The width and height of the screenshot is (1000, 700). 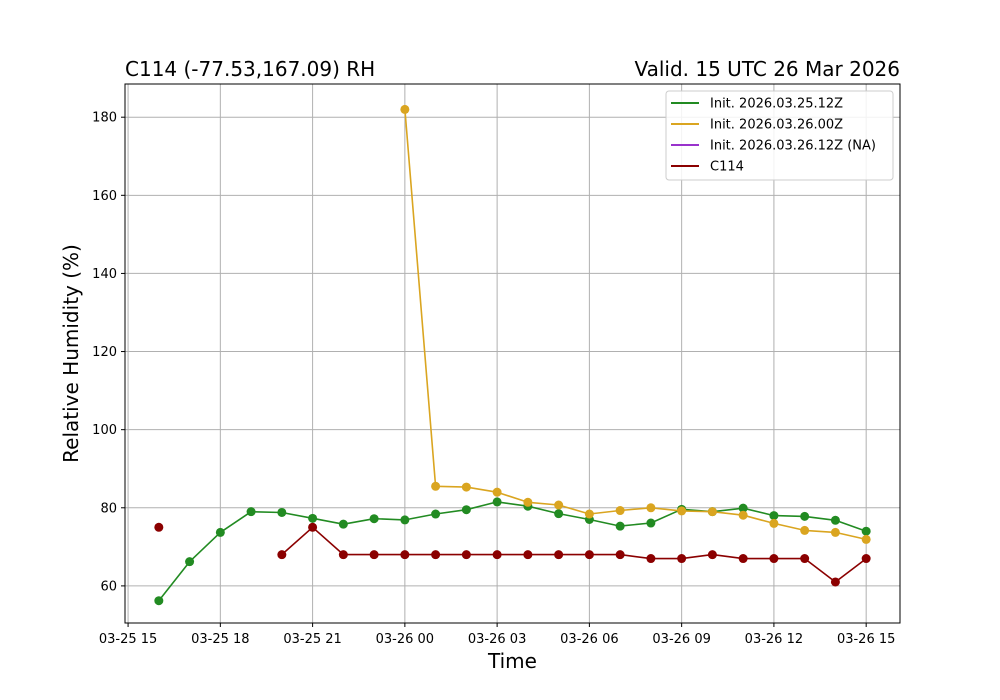 What do you see at coordinates (312, 639) in the screenshot?
I see `x-tick-label: 03-25 21` at bounding box center [312, 639].